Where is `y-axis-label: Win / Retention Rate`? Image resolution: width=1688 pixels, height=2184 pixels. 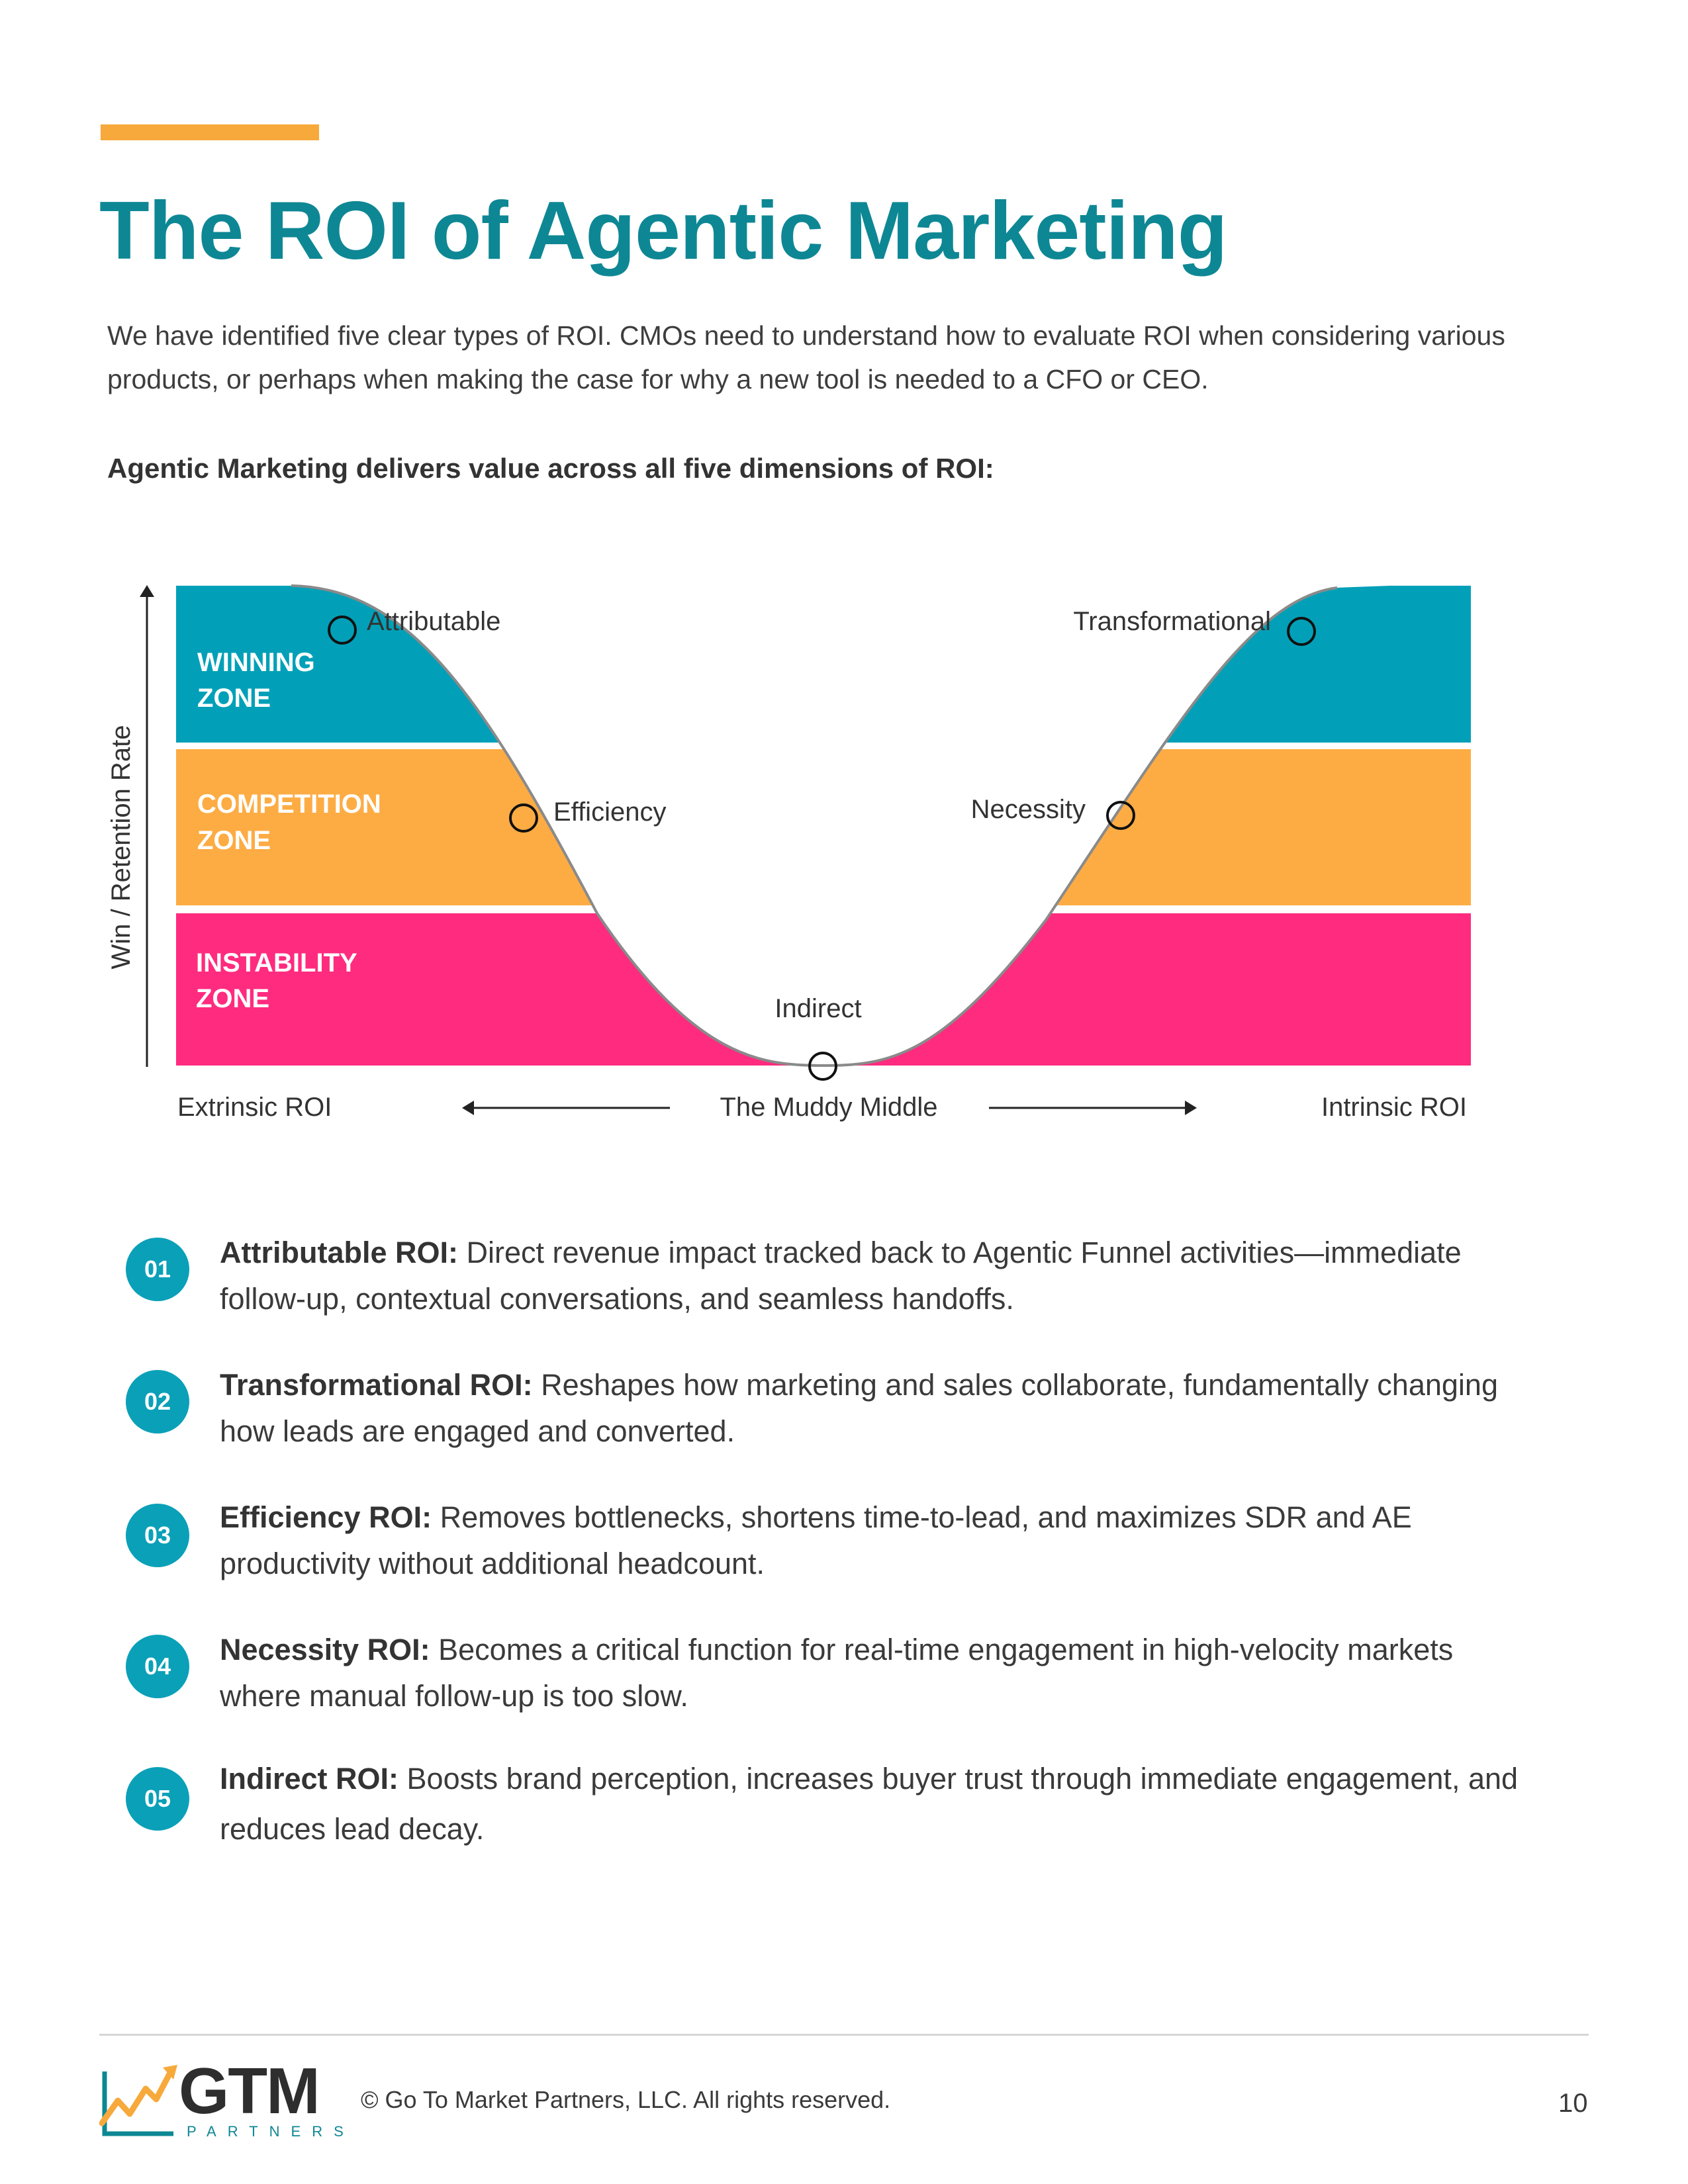
y-axis-label: Win / Retention Rate is located at coordinates (121, 847).